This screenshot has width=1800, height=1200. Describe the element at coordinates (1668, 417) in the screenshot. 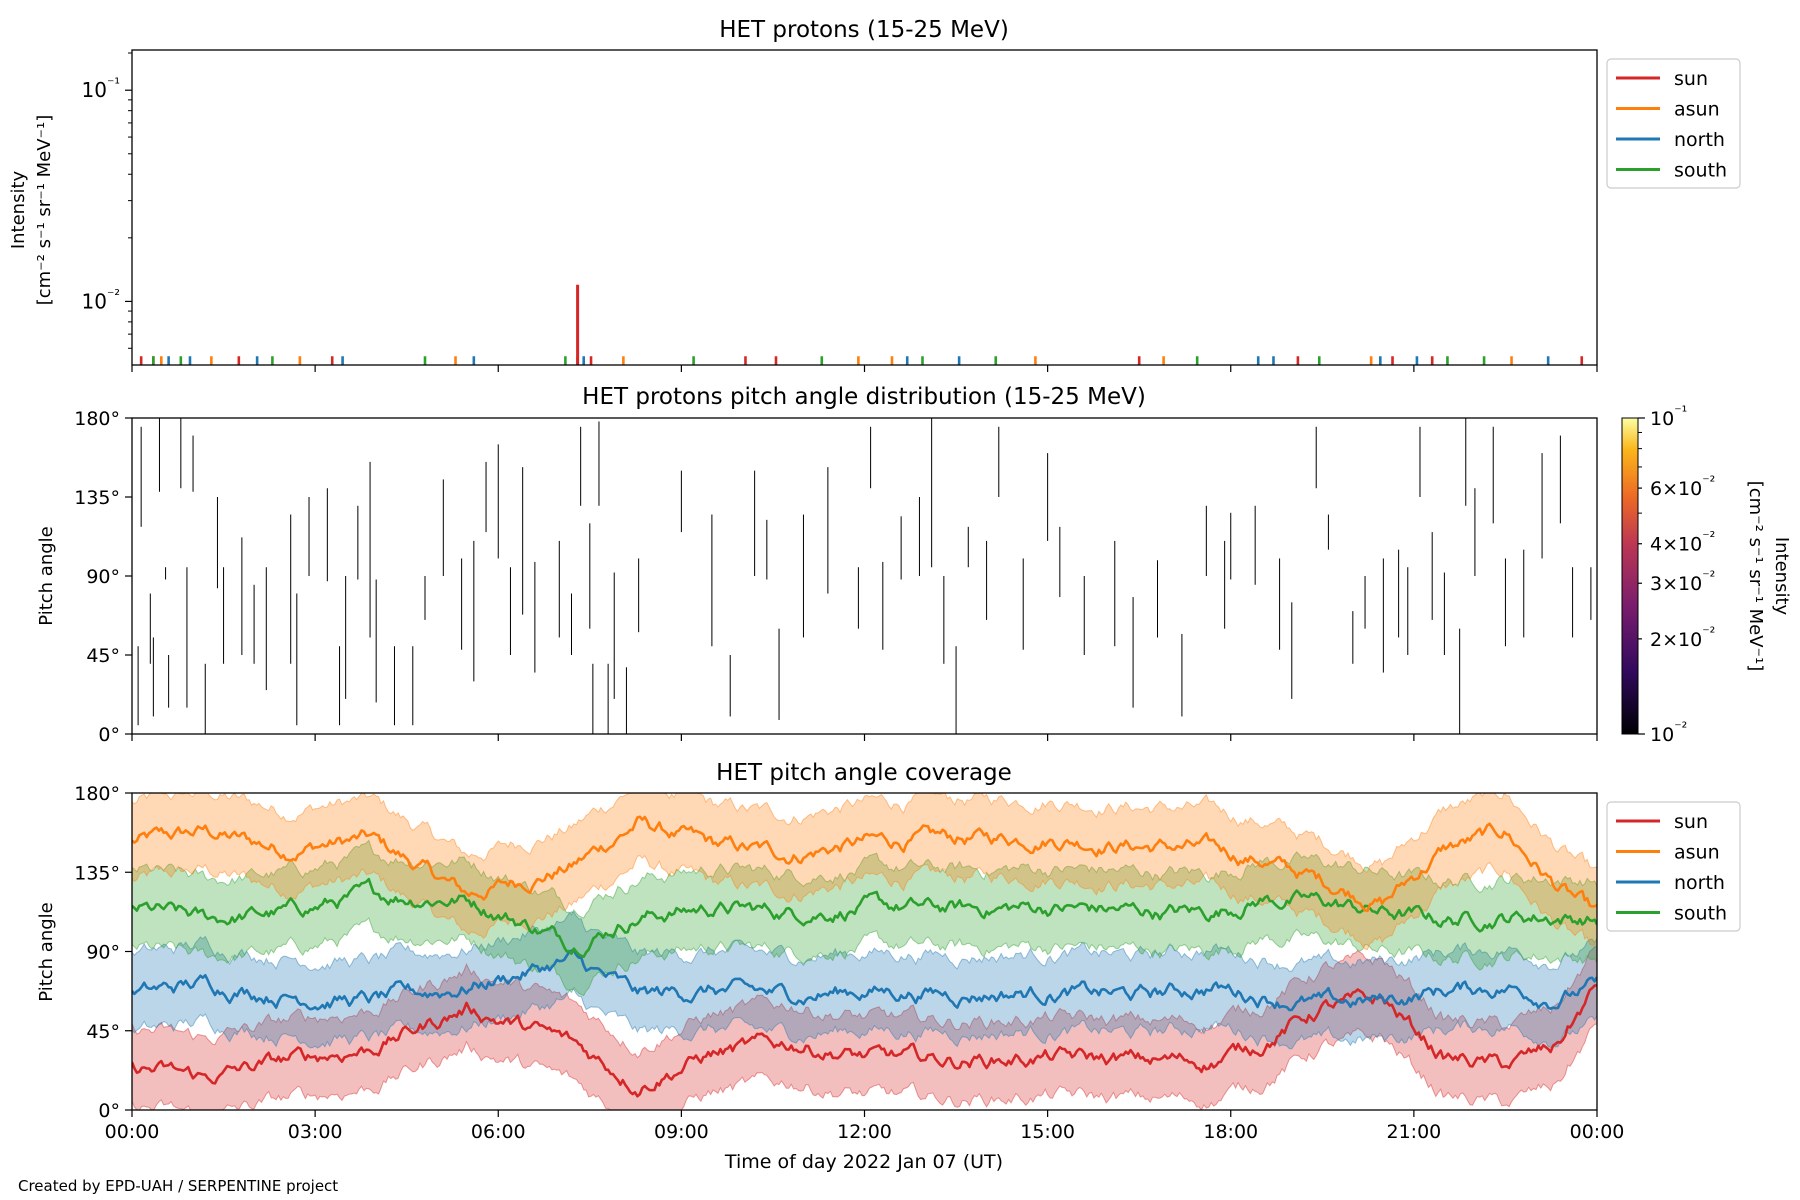

I see `colorbar-tick-label: 10⁻¹` at that location.